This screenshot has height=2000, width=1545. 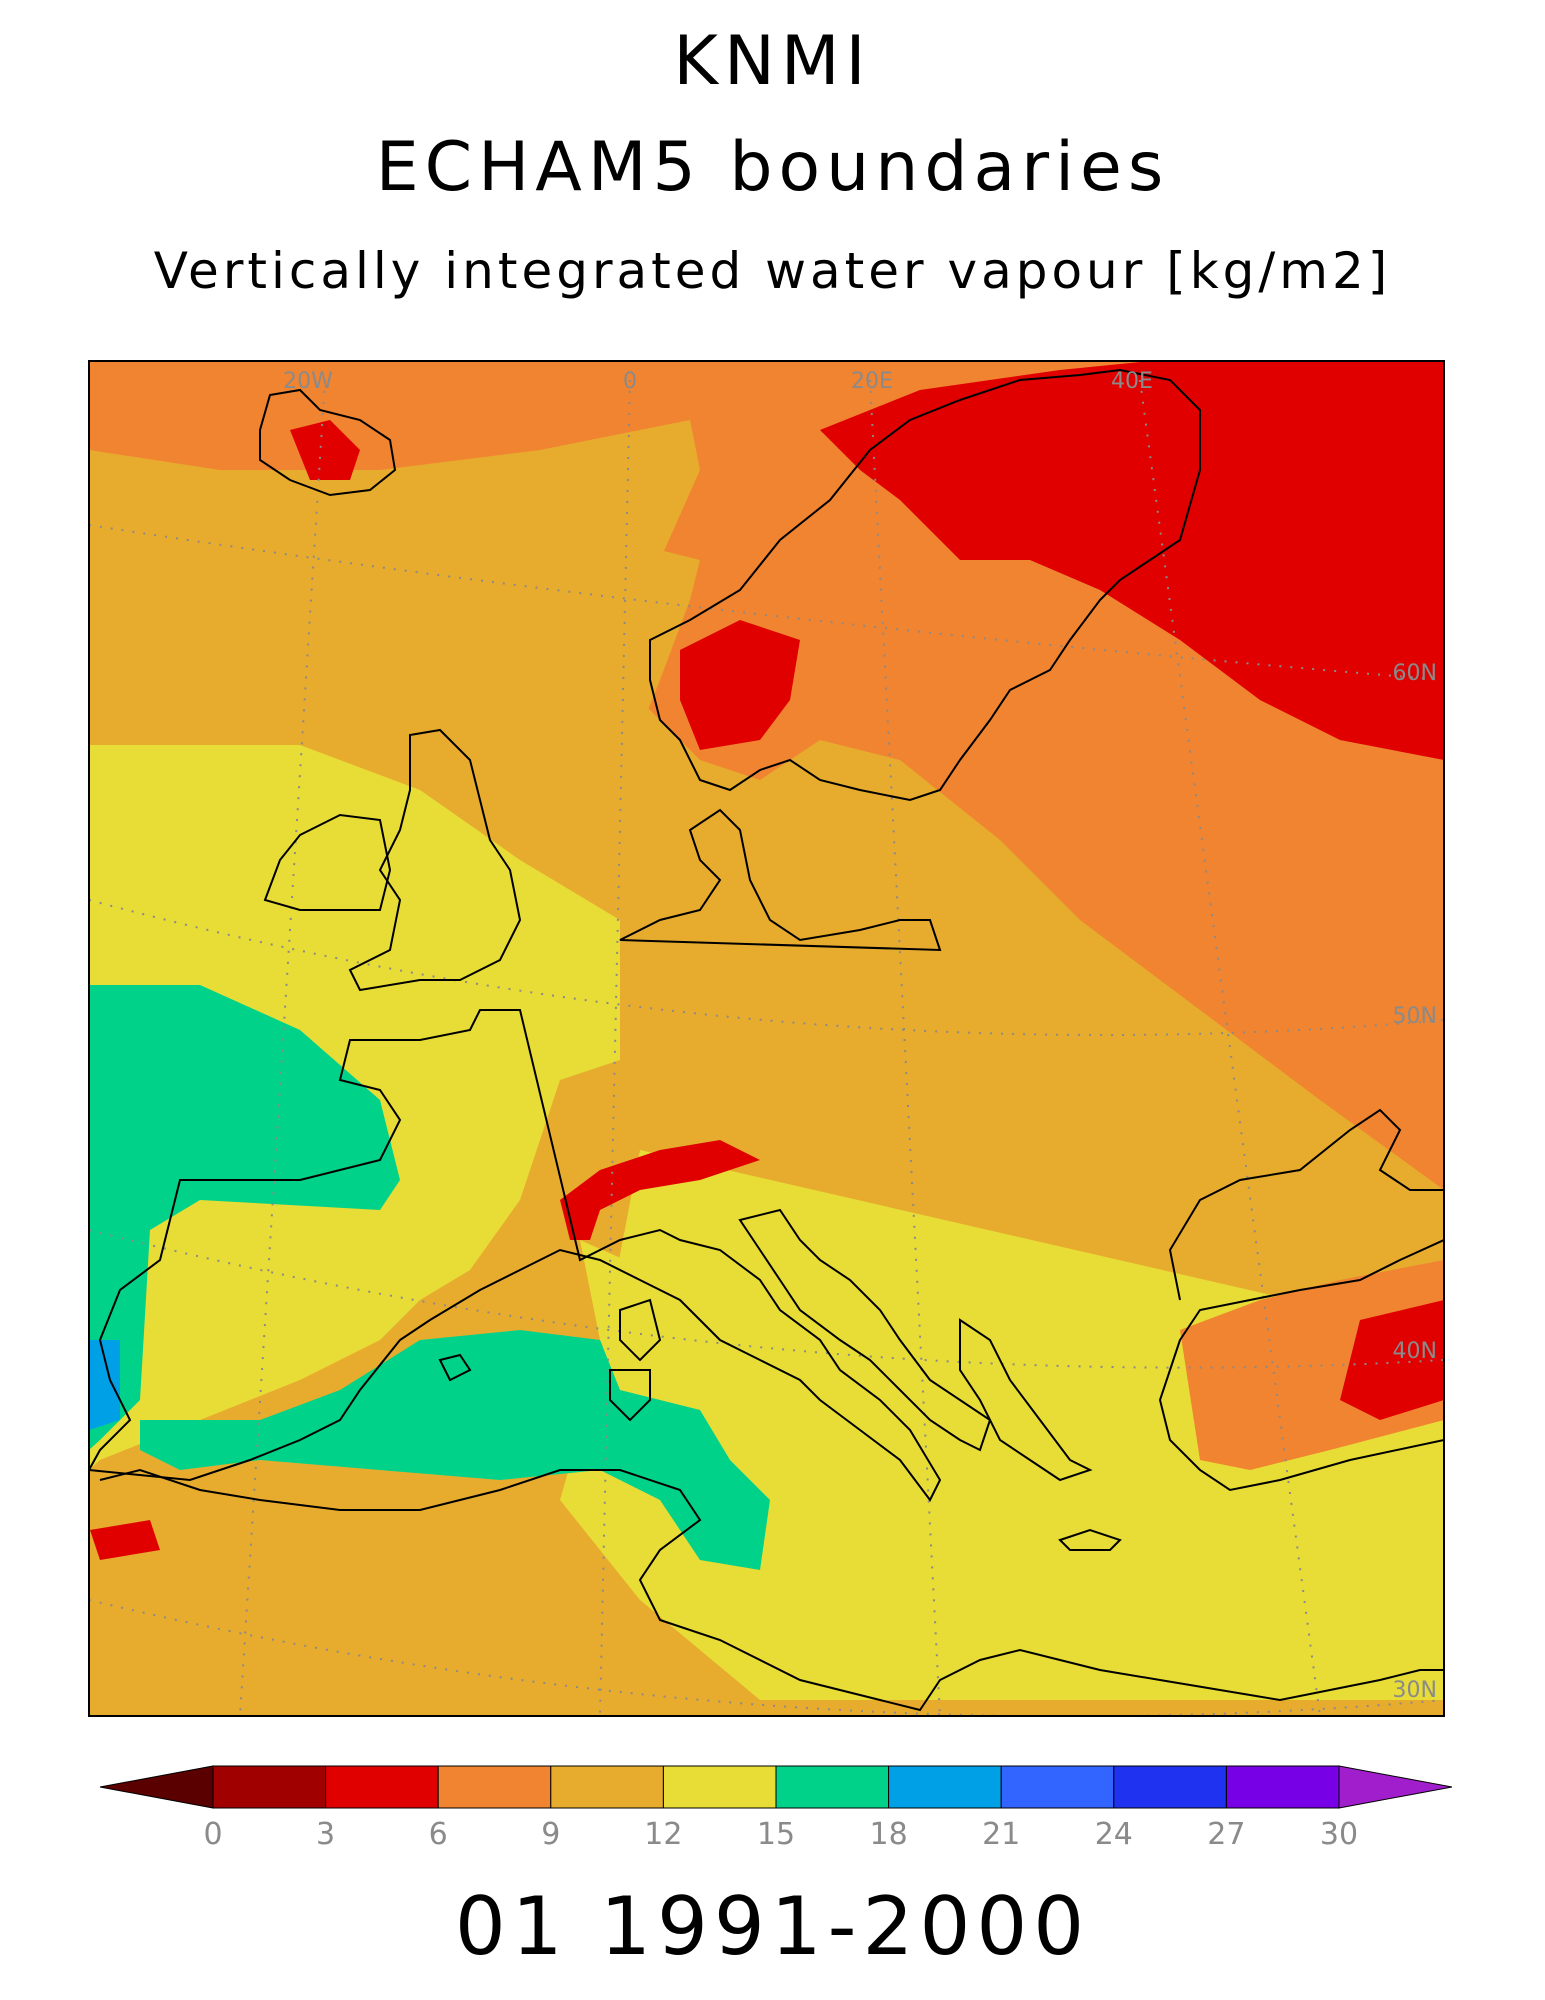 What do you see at coordinates (1230, 1047) in the screenshot?
I see `graticule-lon-40e` at bounding box center [1230, 1047].